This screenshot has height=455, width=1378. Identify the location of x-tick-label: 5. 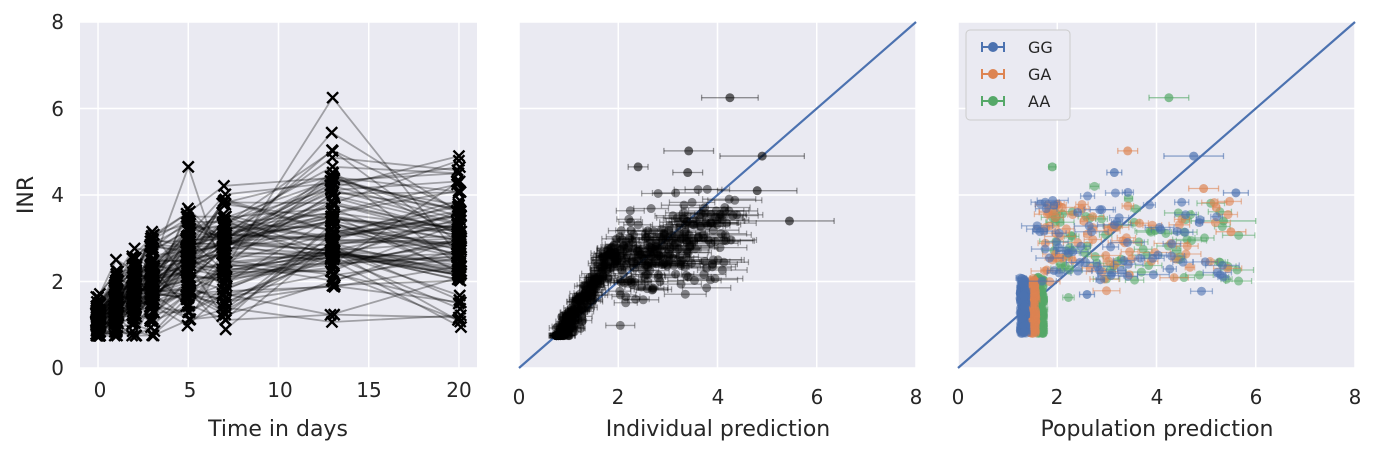
(190, 390).